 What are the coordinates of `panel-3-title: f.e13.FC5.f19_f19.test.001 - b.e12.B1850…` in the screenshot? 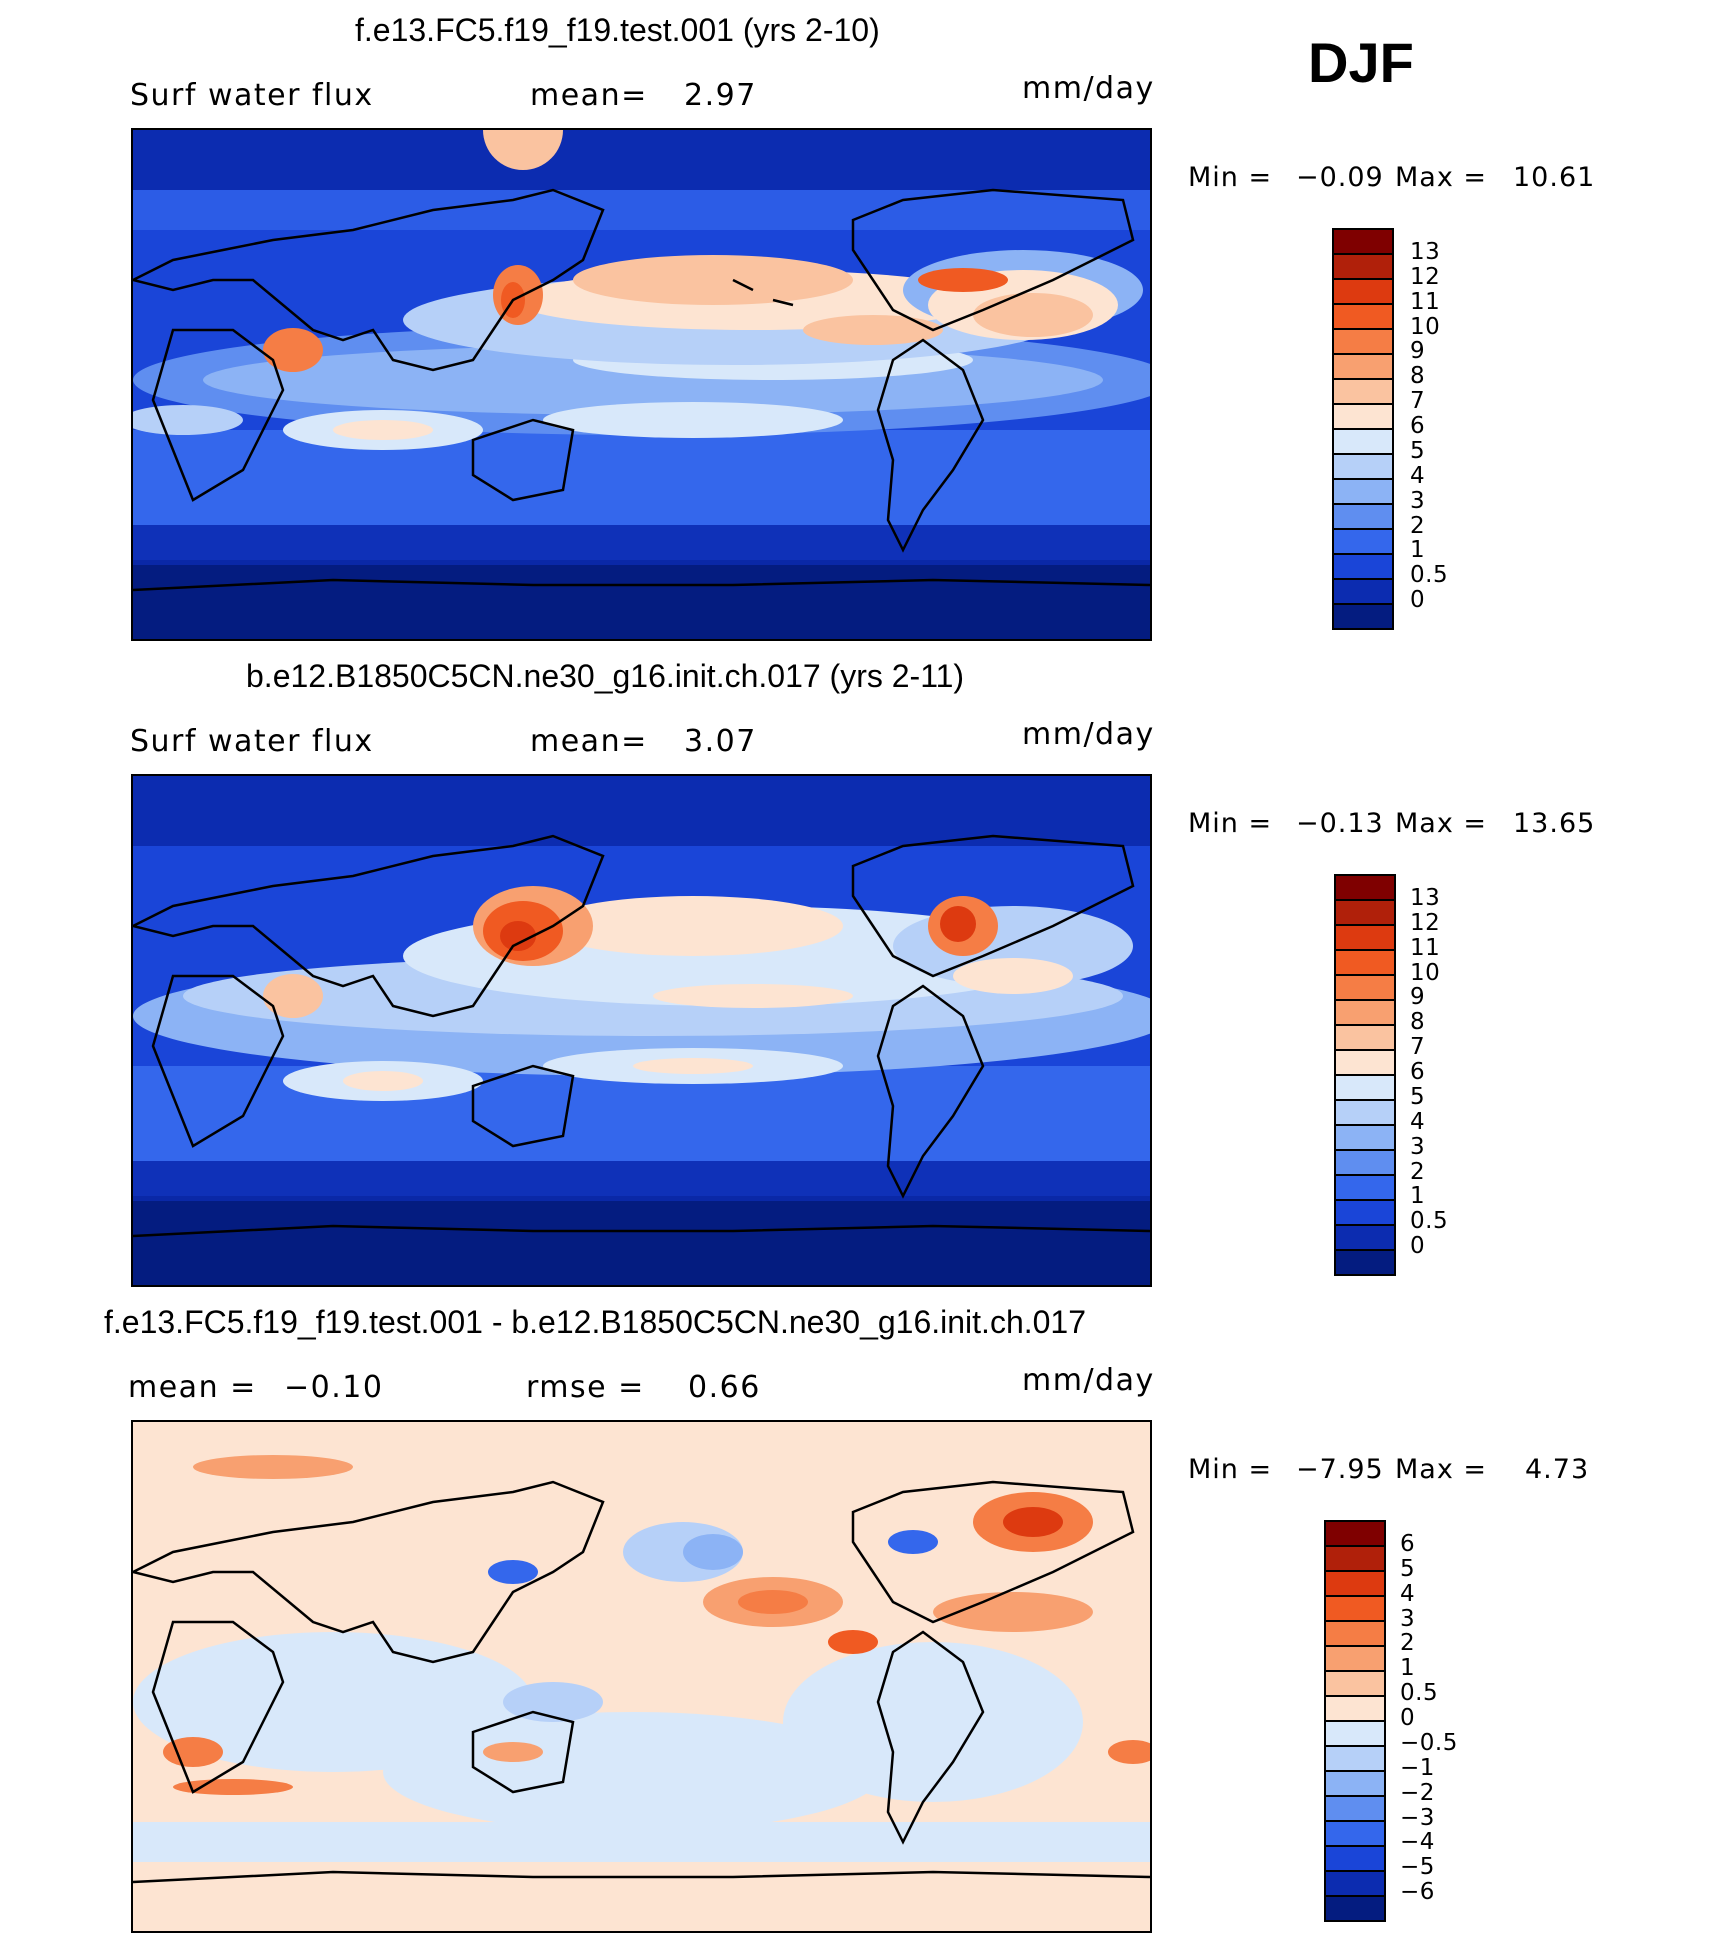 It's located at (595, 1322).